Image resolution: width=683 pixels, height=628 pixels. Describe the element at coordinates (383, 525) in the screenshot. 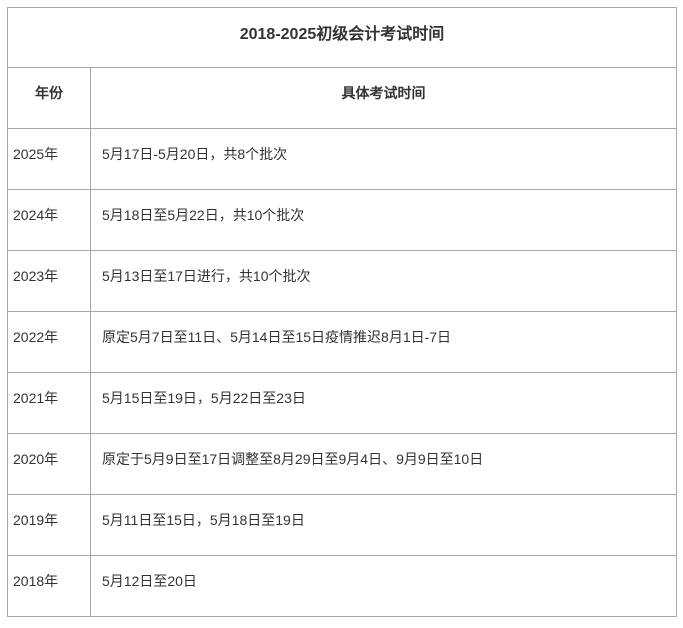

I see `time-cell: 5月11日至15日，5月18日至19日` at that location.